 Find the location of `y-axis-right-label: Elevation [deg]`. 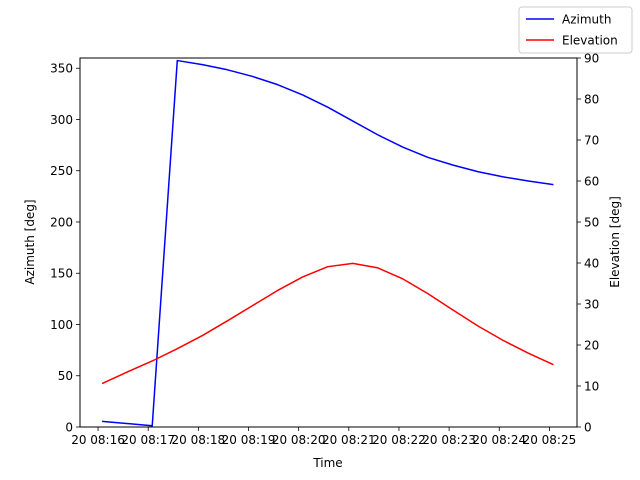

y-axis-right-label: Elevation [deg] is located at coordinates (615, 242).